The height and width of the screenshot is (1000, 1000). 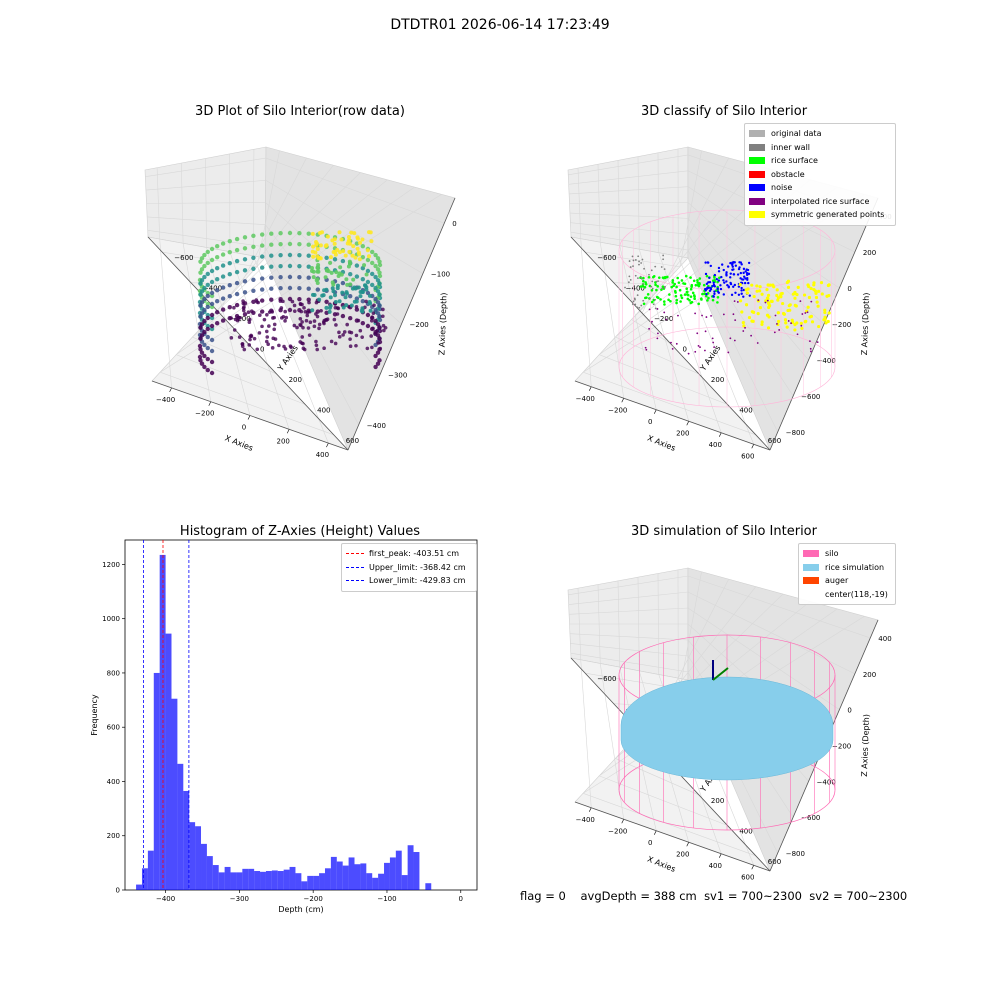 I want to click on gridline, so click(x=611, y=281).